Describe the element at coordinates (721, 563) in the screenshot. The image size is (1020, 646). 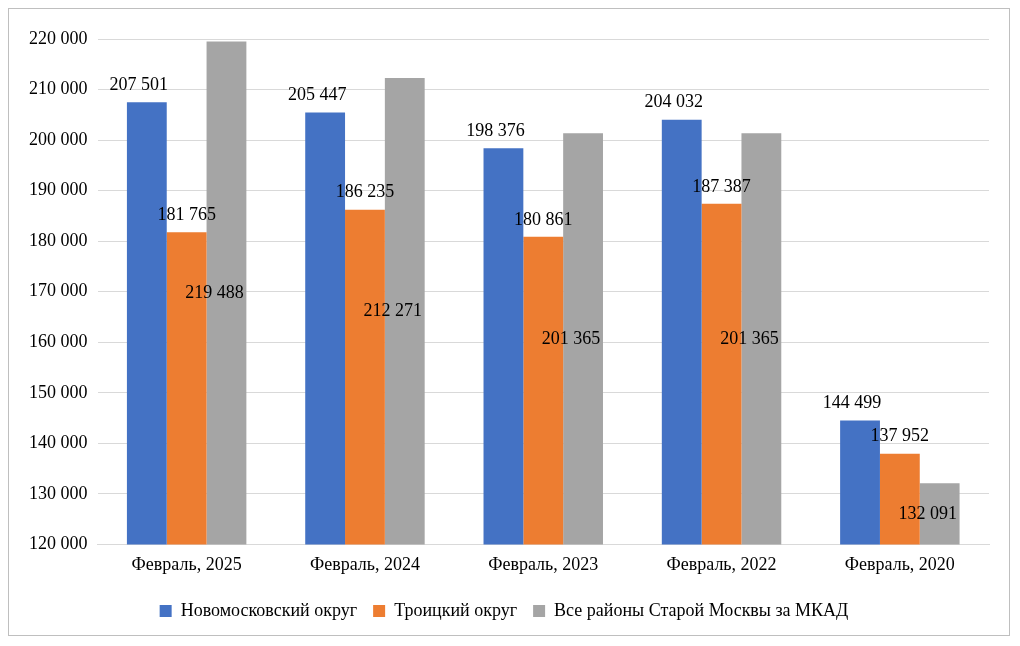
I see `x-tick-label: Февраль, 2022` at that location.